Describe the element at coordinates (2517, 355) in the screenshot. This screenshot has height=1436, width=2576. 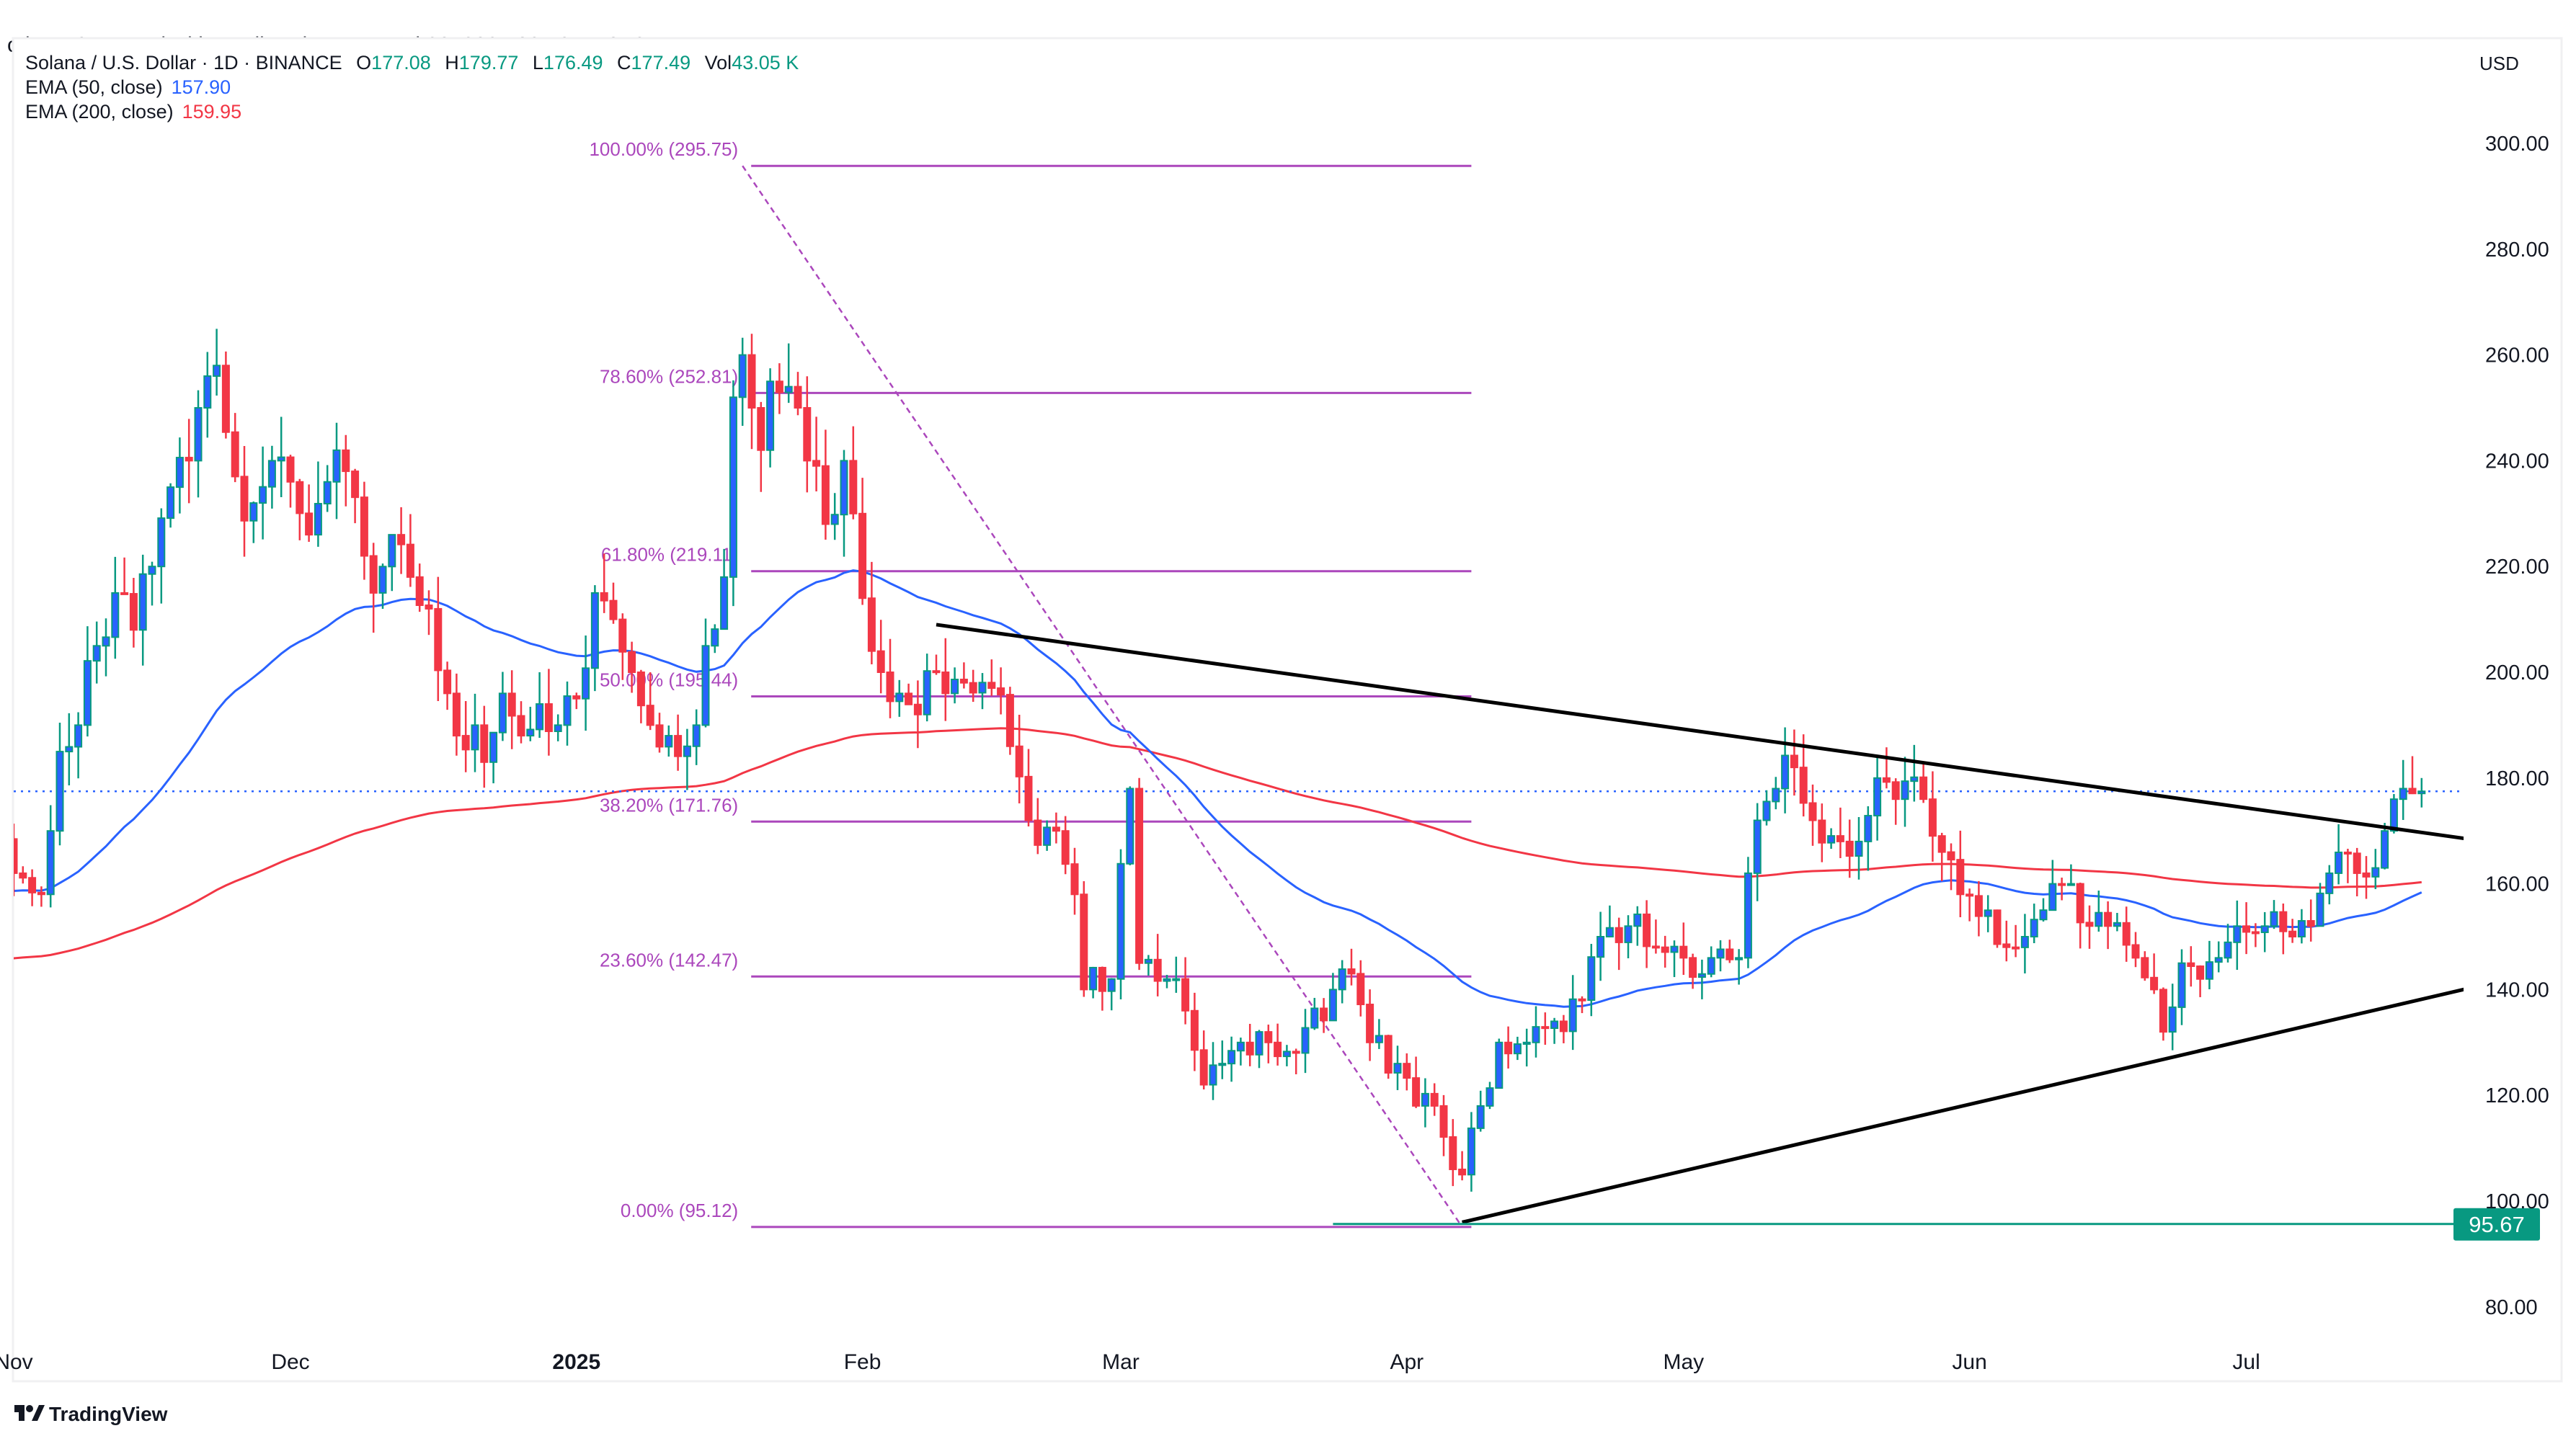
I see `price-tick-label: 260.00` at that location.